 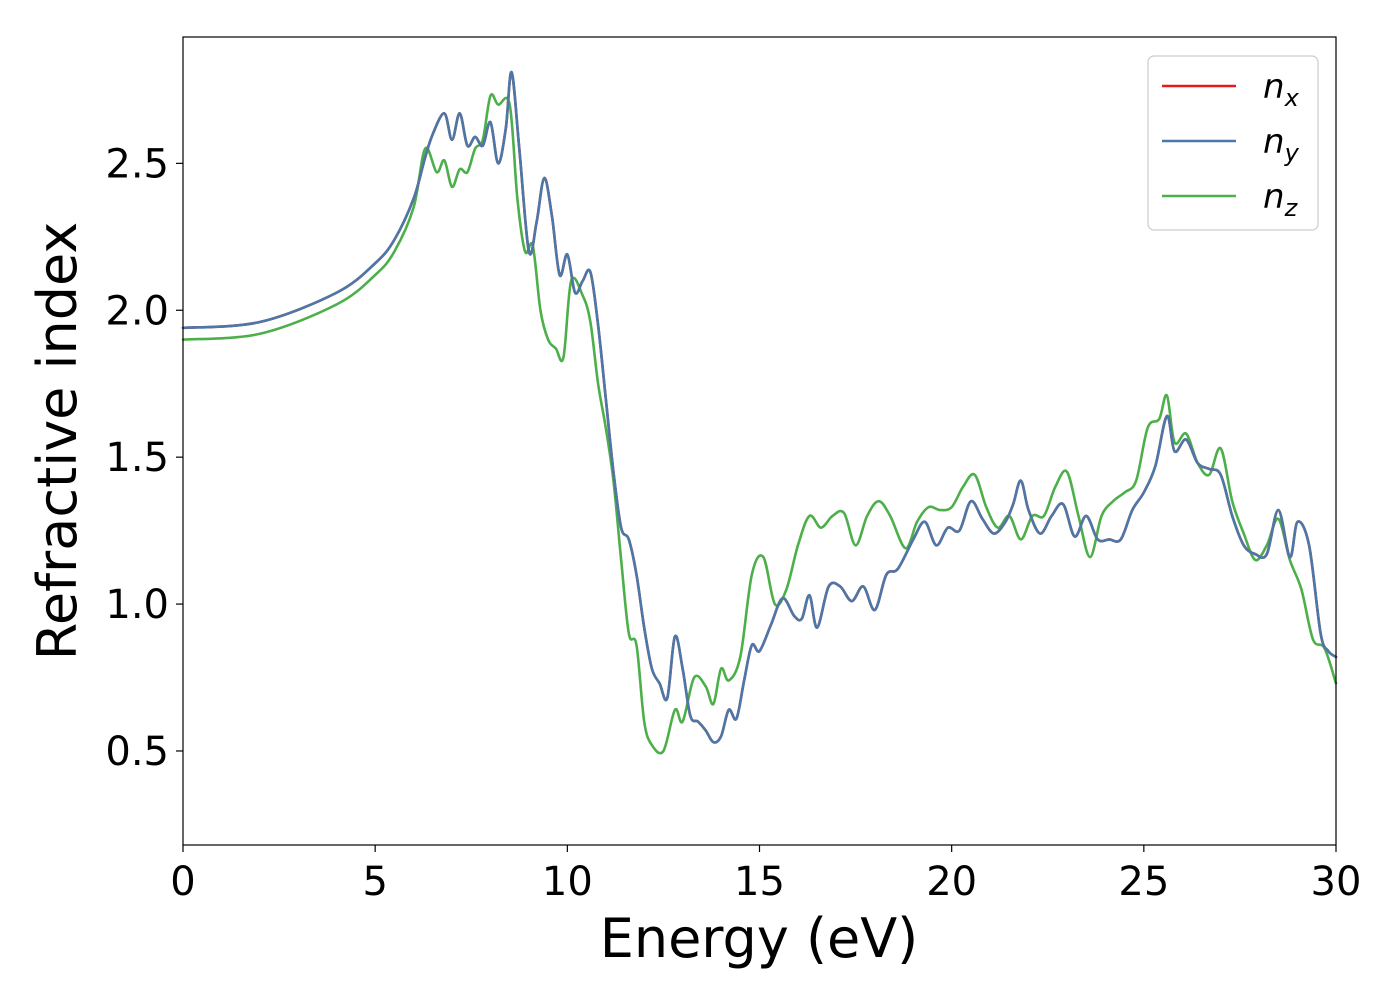 What do you see at coordinates (137, 605) in the screenshot?
I see `y-tick-label: 1.0` at bounding box center [137, 605].